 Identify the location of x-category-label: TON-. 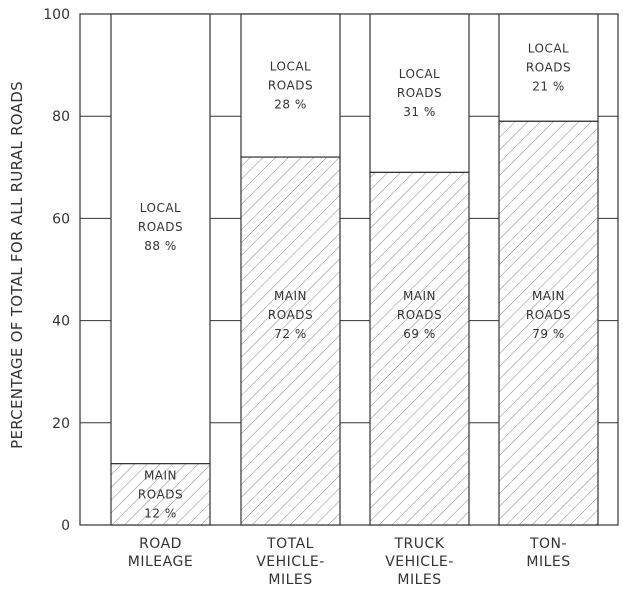
(548, 544).